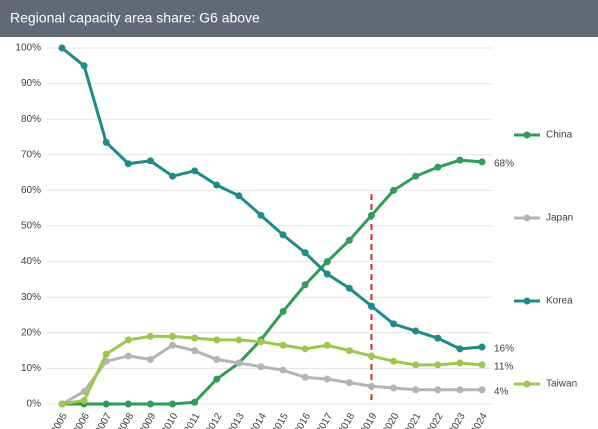 Image resolution: width=598 pixels, height=429 pixels. What do you see at coordinates (369, 420) in the screenshot?
I see `x-tick-label: 2019` at bounding box center [369, 420].